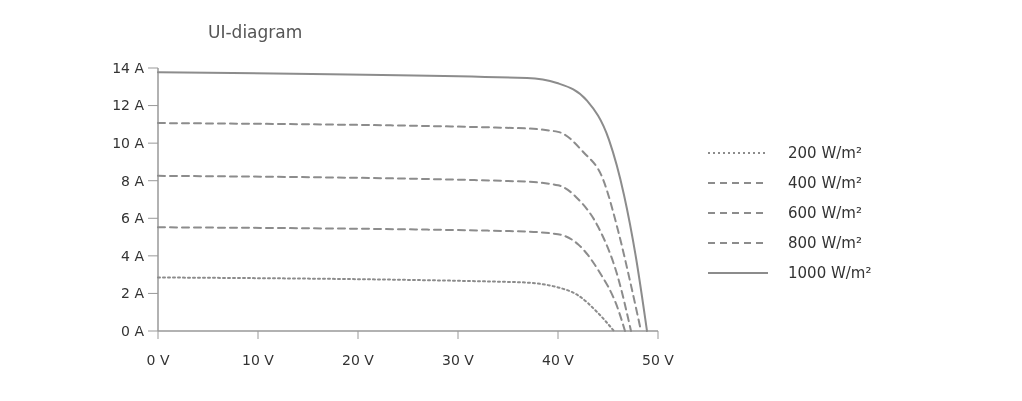 The height and width of the screenshot is (401, 1022). I want to click on x-tick-label: 50 V, so click(658, 360).